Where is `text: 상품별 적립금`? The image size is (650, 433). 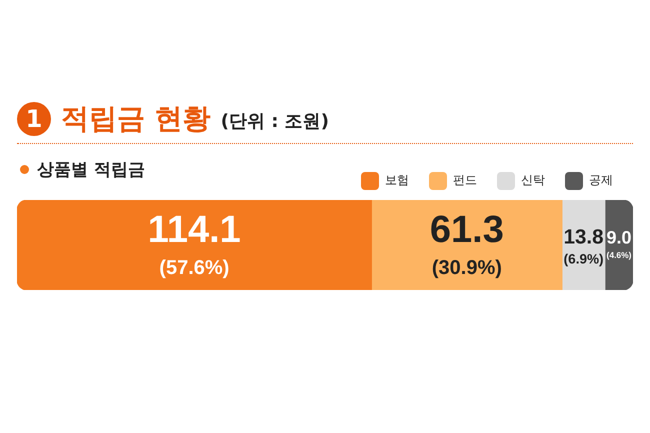
text: 상품별 적립금 is located at coordinates (91, 170).